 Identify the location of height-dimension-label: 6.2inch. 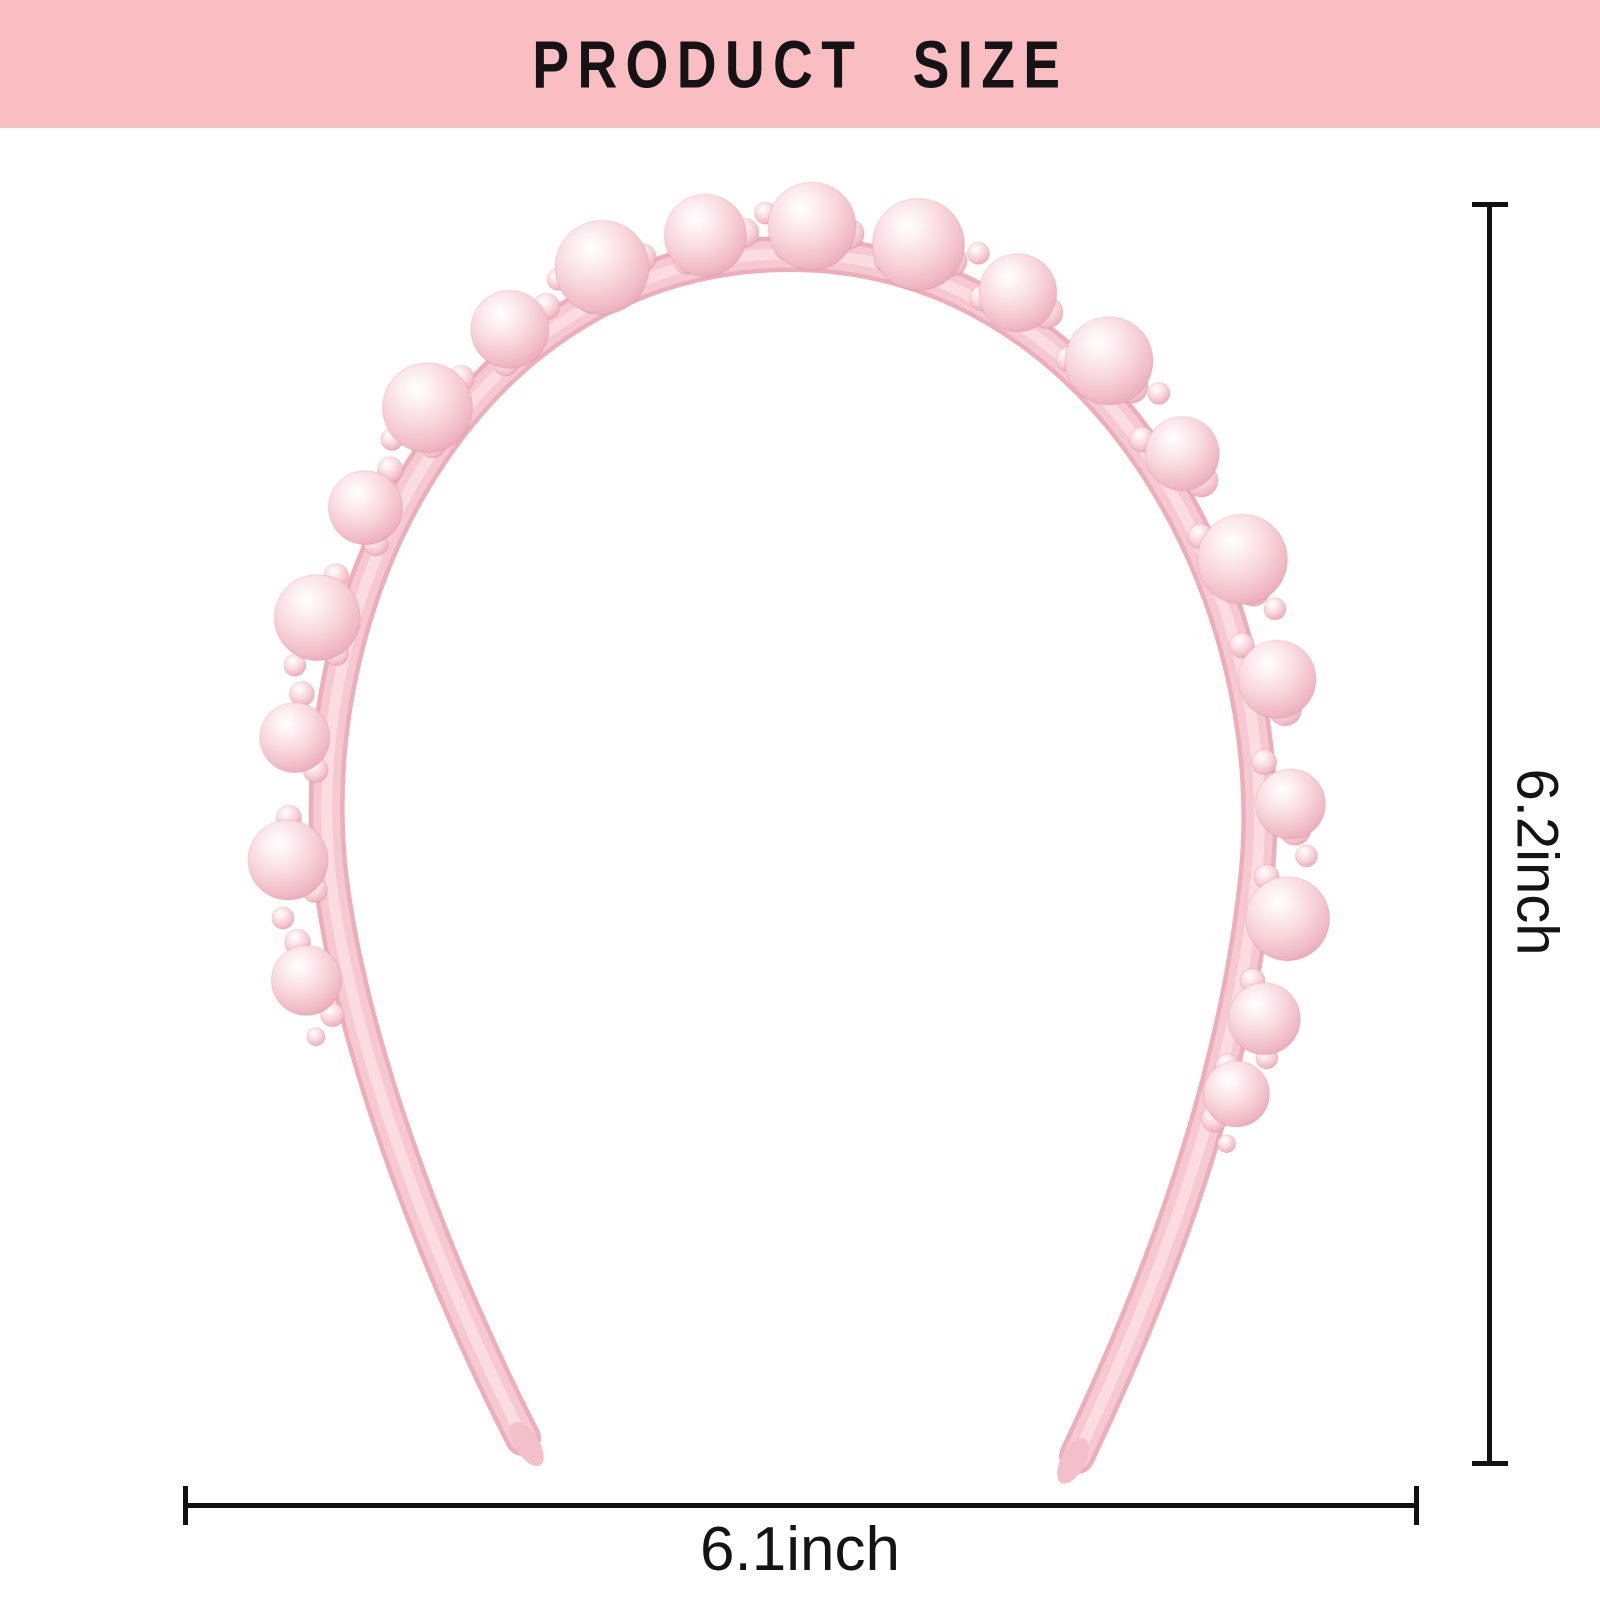
(1537, 862).